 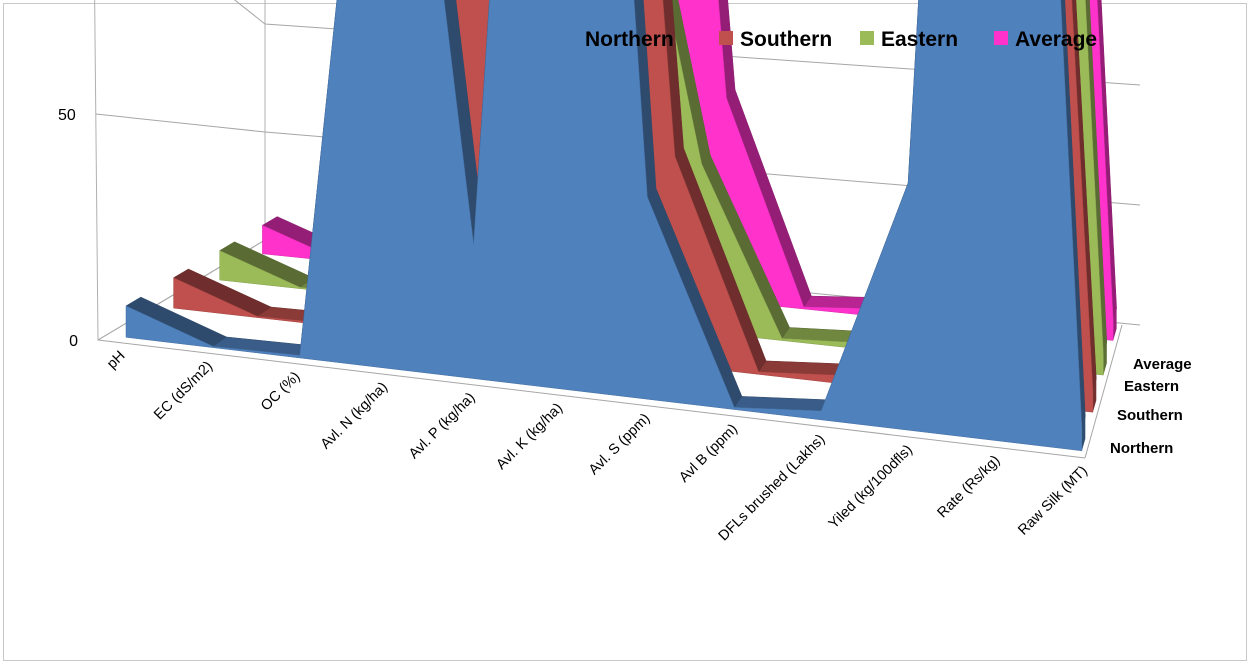 What do you see at coordinates (1162, 364) in the screenshot?
I see `depth-tick-label: Average` at bounding box center [1162, 364].